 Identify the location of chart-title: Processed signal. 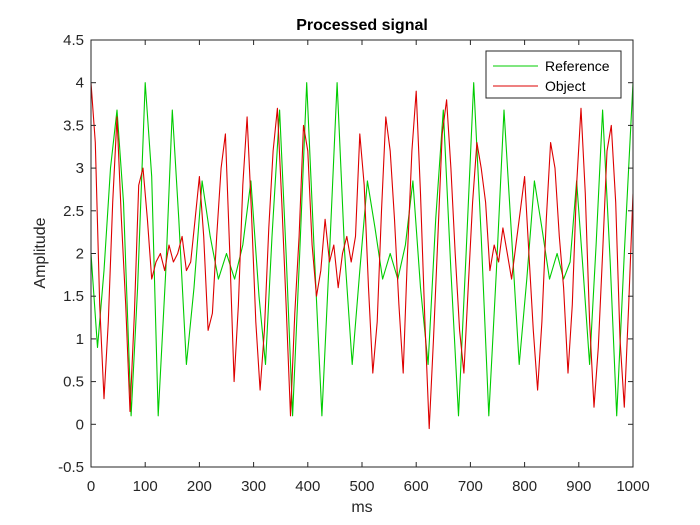
(362, 25).